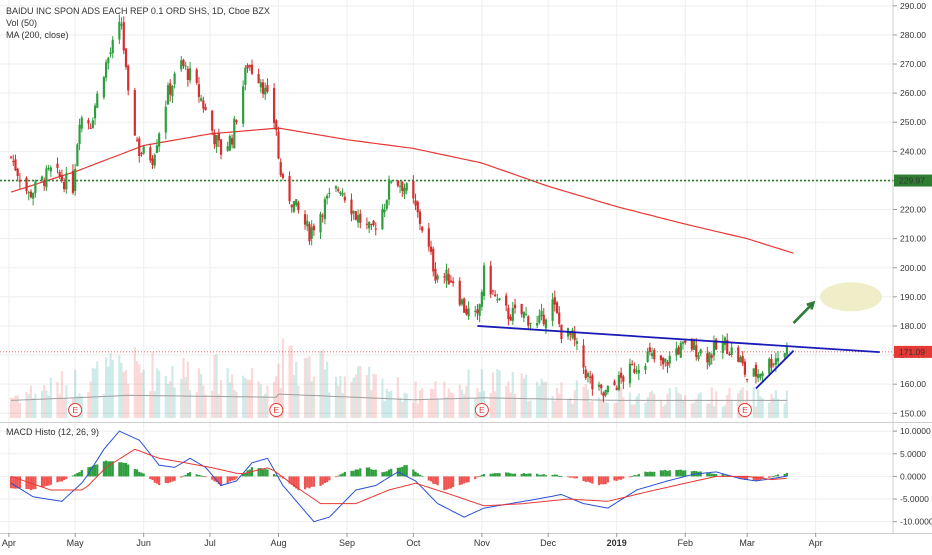 The width and height of the screenshot is (932, 555). Describe the element at coordinates (912, 476) in the screenshot. I see `macd-axis: 10.0000 5.0000 0.0000 -5.0000 -10.0000` at that location.